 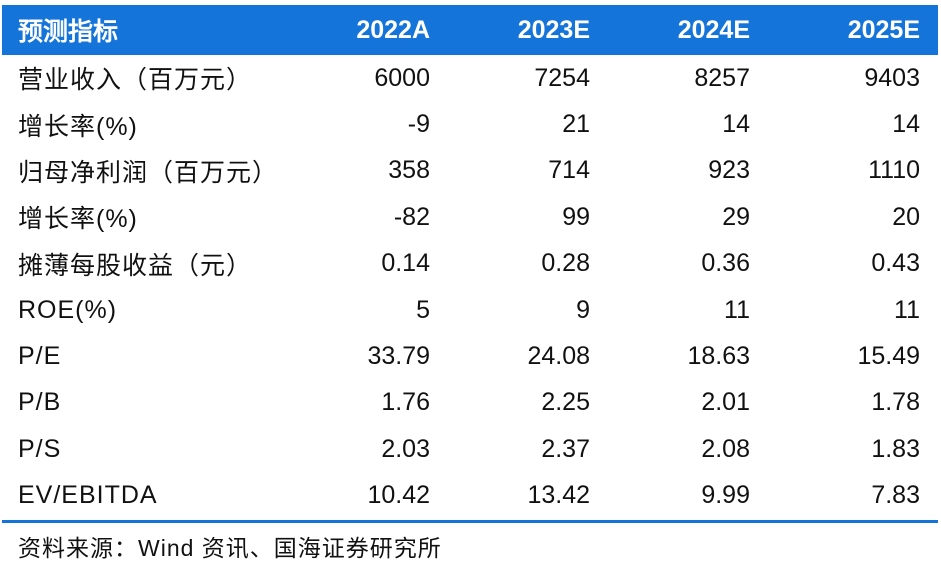 I want to click on header-year-2023e: 2023E, so click(x=553, y=29).